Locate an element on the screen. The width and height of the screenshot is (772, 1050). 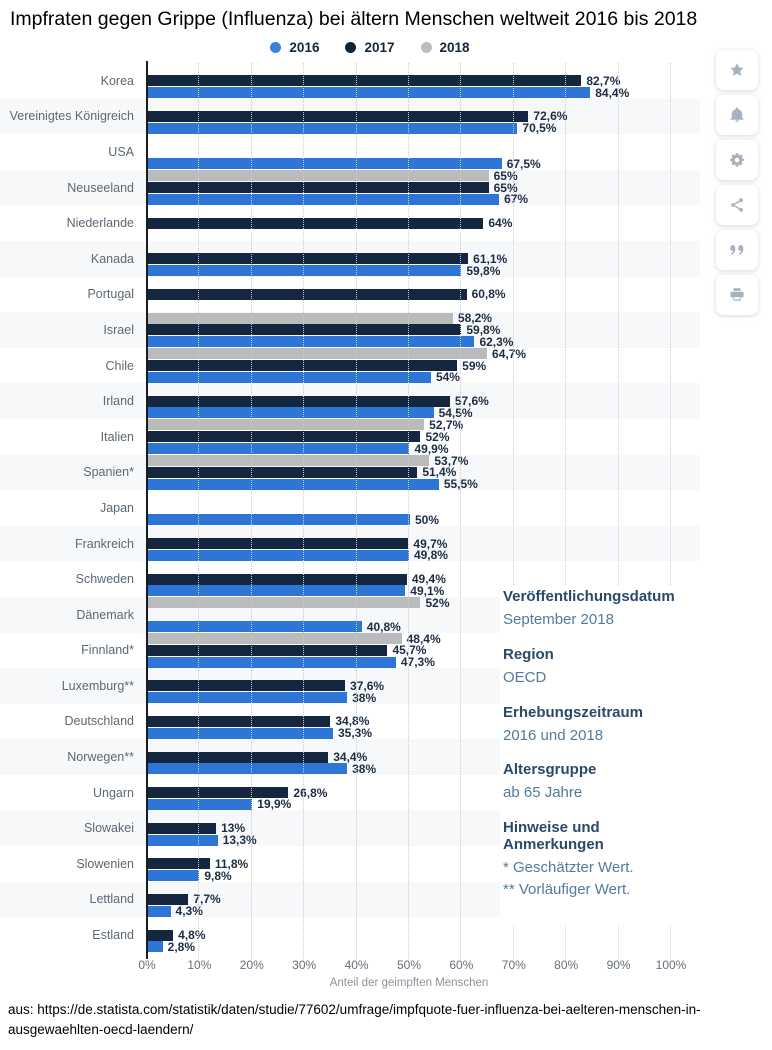
gear-button is located at coordinates (737, 160).